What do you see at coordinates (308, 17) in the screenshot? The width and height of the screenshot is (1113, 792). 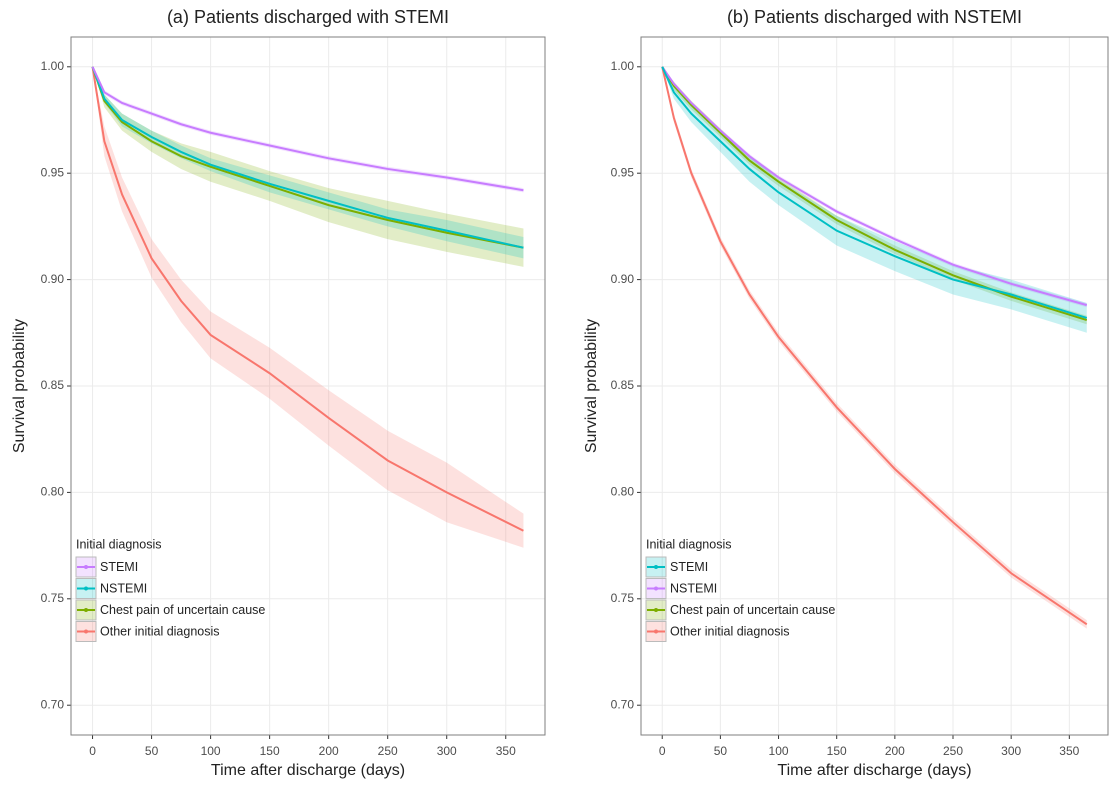 I see `chart-title: (a) Patients discharged with STEMI` at bounding box center [308, 17].